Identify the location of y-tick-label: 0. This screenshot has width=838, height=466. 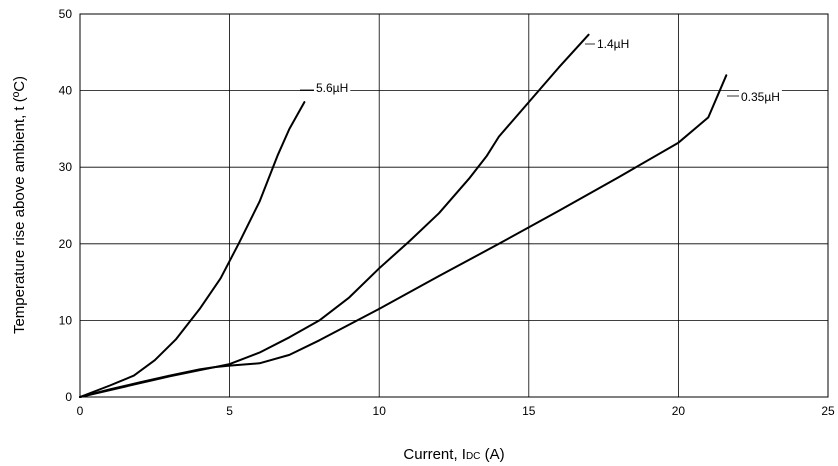
(68, 397).